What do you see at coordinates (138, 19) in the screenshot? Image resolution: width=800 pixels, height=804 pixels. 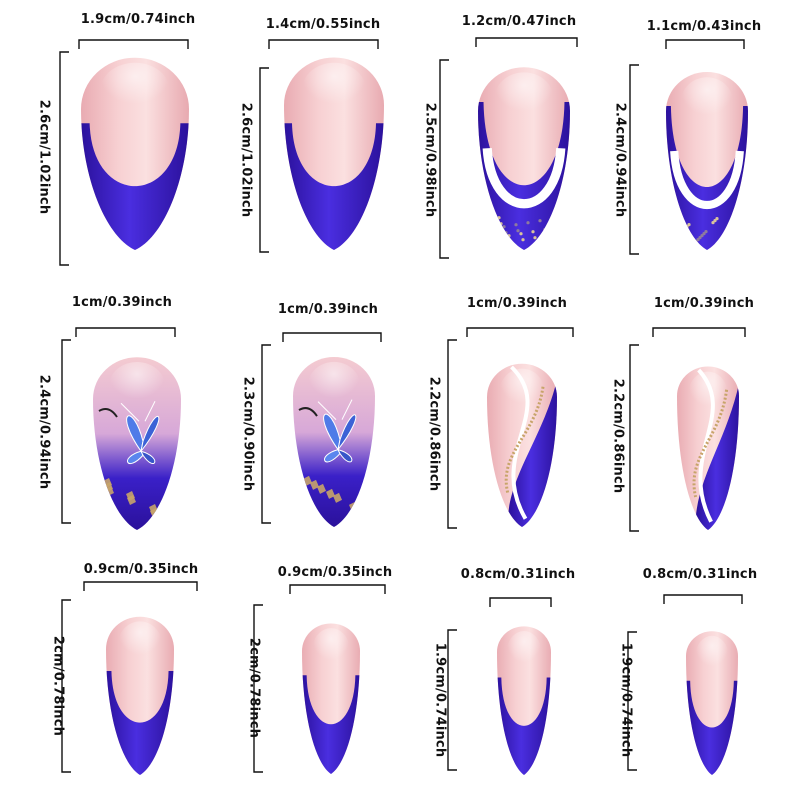 I see `width-label: 1.9cm/0.74inch` at bounding box center [138, 19].